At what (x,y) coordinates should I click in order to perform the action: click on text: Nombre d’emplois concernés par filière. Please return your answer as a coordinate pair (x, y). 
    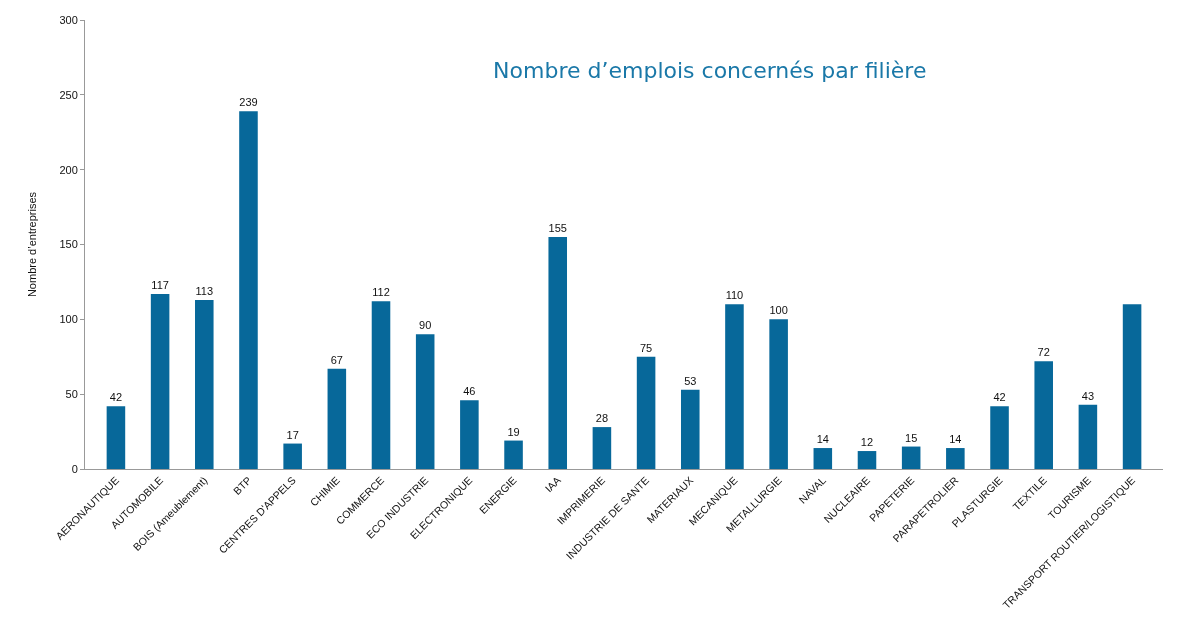
    Looking at the image, I should click on (710, 71).